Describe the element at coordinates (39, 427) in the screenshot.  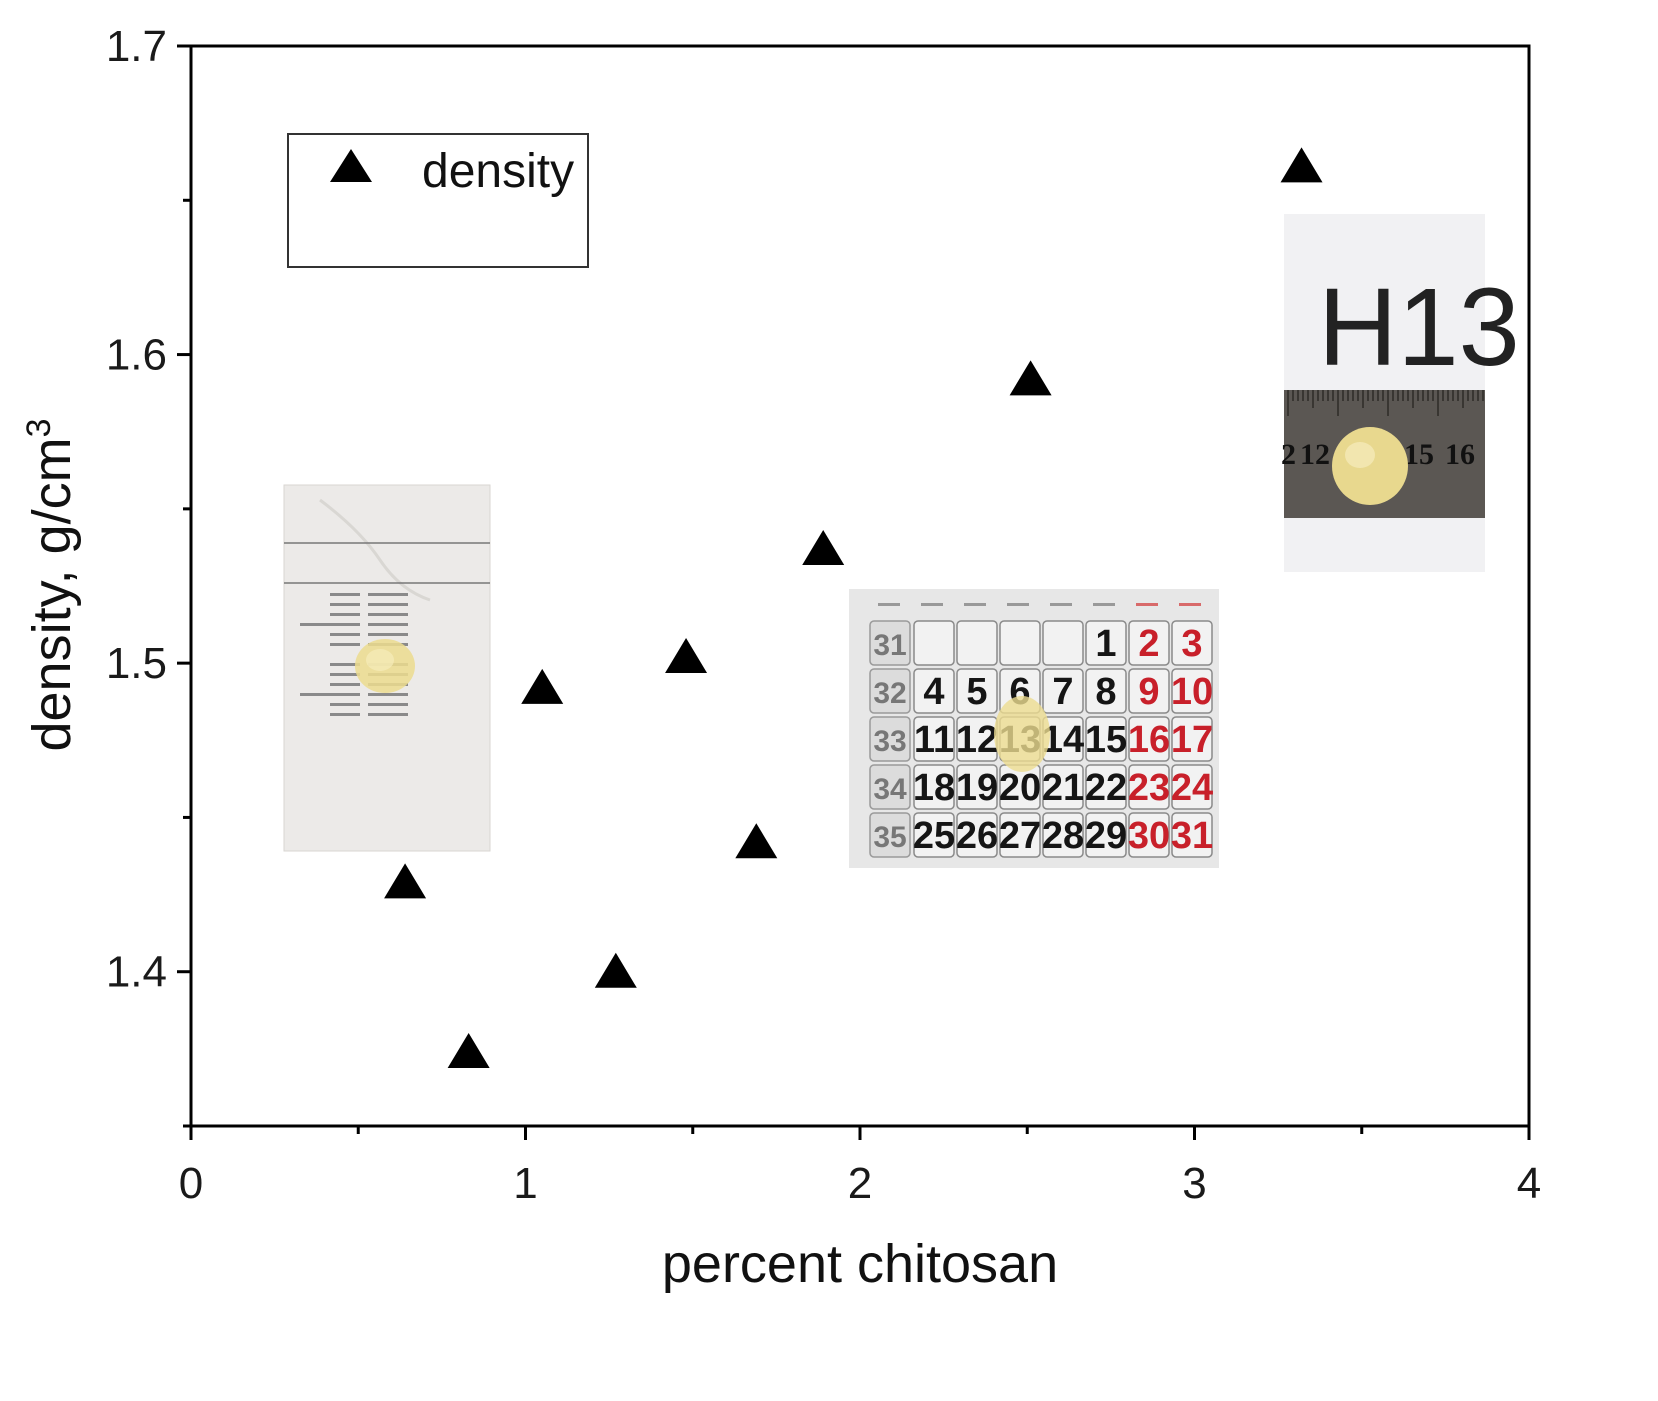
I see `y-axis-label-superscript: 3` at that location.